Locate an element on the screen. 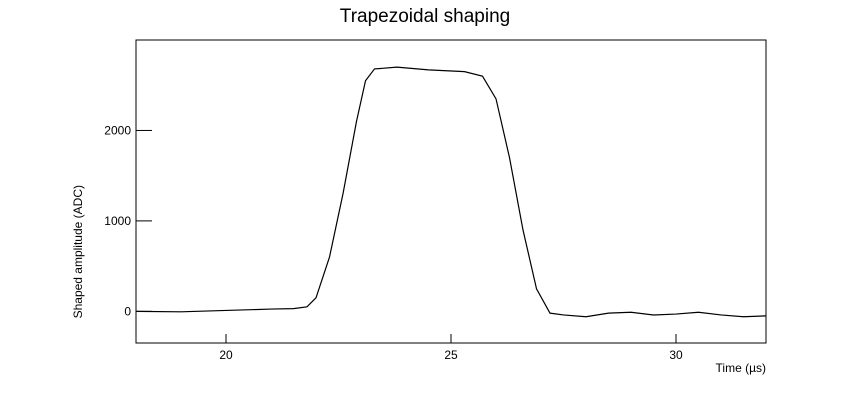 The height and width of the screenshot is (400, 850). x-axis-label: Time (µs) is located at coordinates (741, 368).